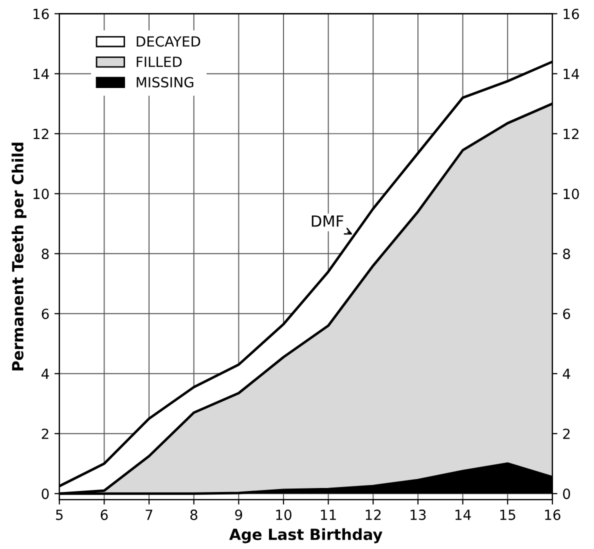 The width and height of the screenshot is (594, 549). What do you see at coordinates (165, 82) in the screenshot?
I see `legend-label: MISSING` at bounding box center [165, 82].